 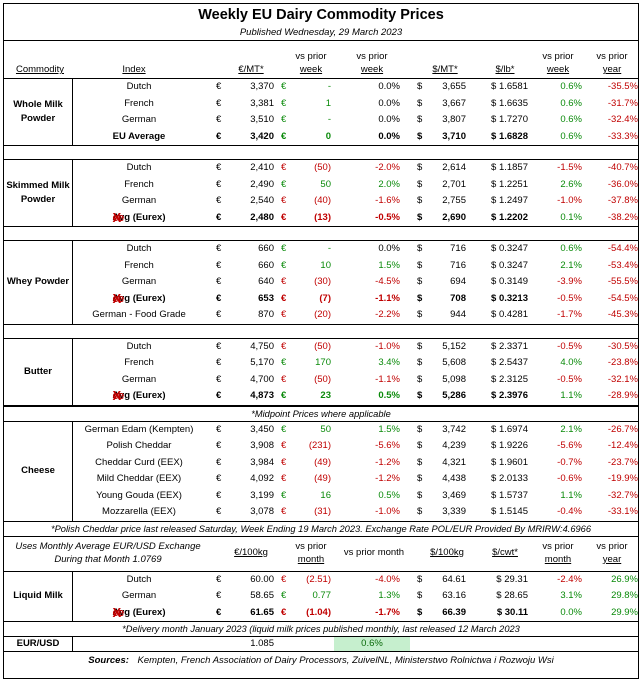 I want to click on header-commodity: Commodity, so click(x=40, y=69).